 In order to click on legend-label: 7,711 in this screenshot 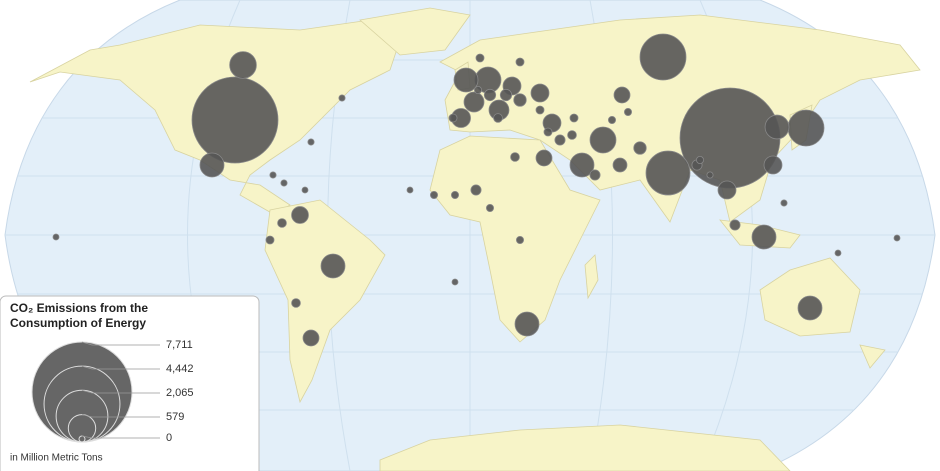, I will do `click(179, 345)`.